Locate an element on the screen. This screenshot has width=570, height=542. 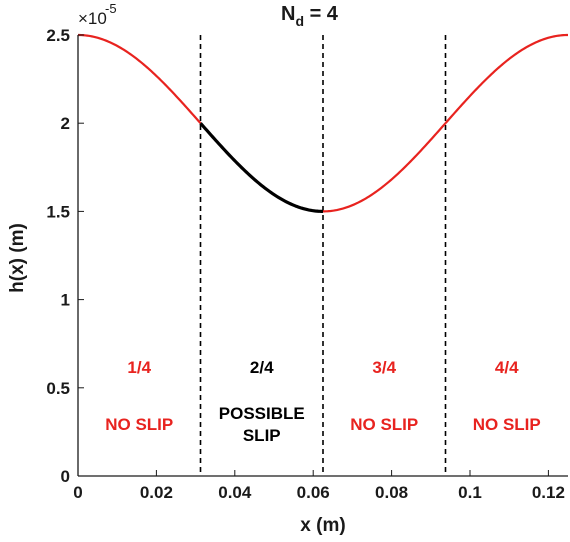
y-tick-label: 0 is located at coordinates (65, 476).